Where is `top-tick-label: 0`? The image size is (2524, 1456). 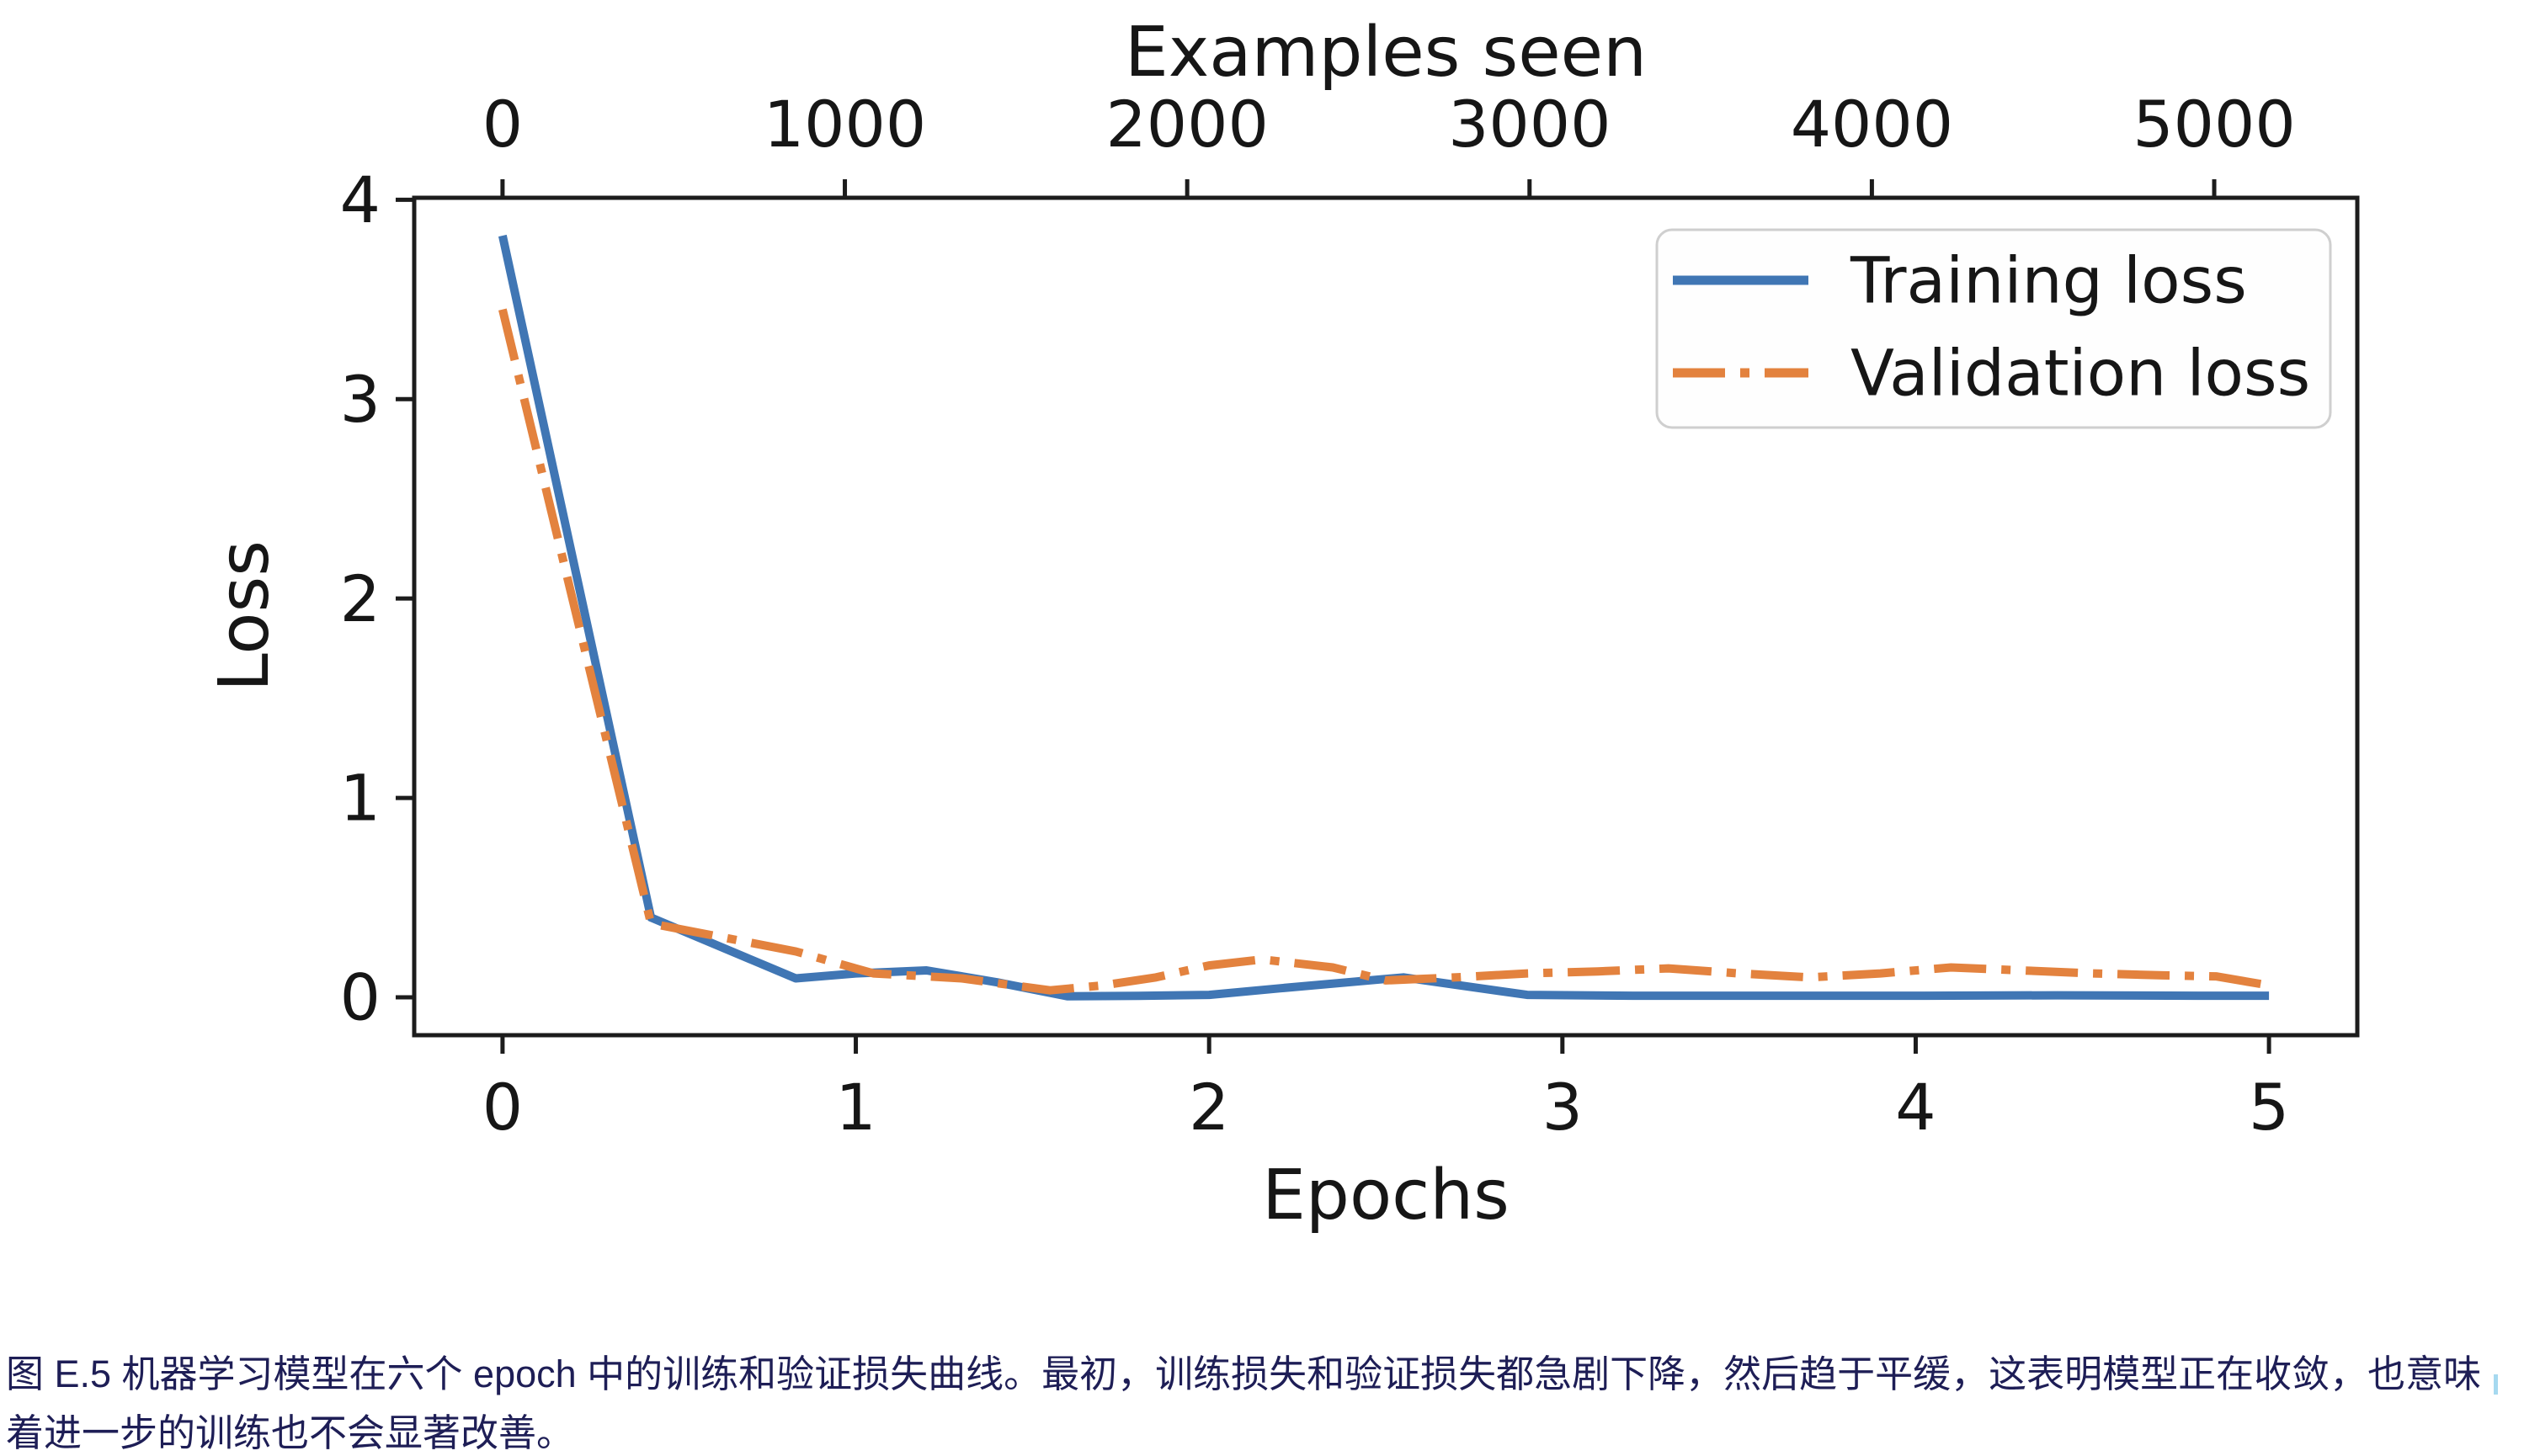 top-tick-label: 0 is located at coordinates (503, 125).